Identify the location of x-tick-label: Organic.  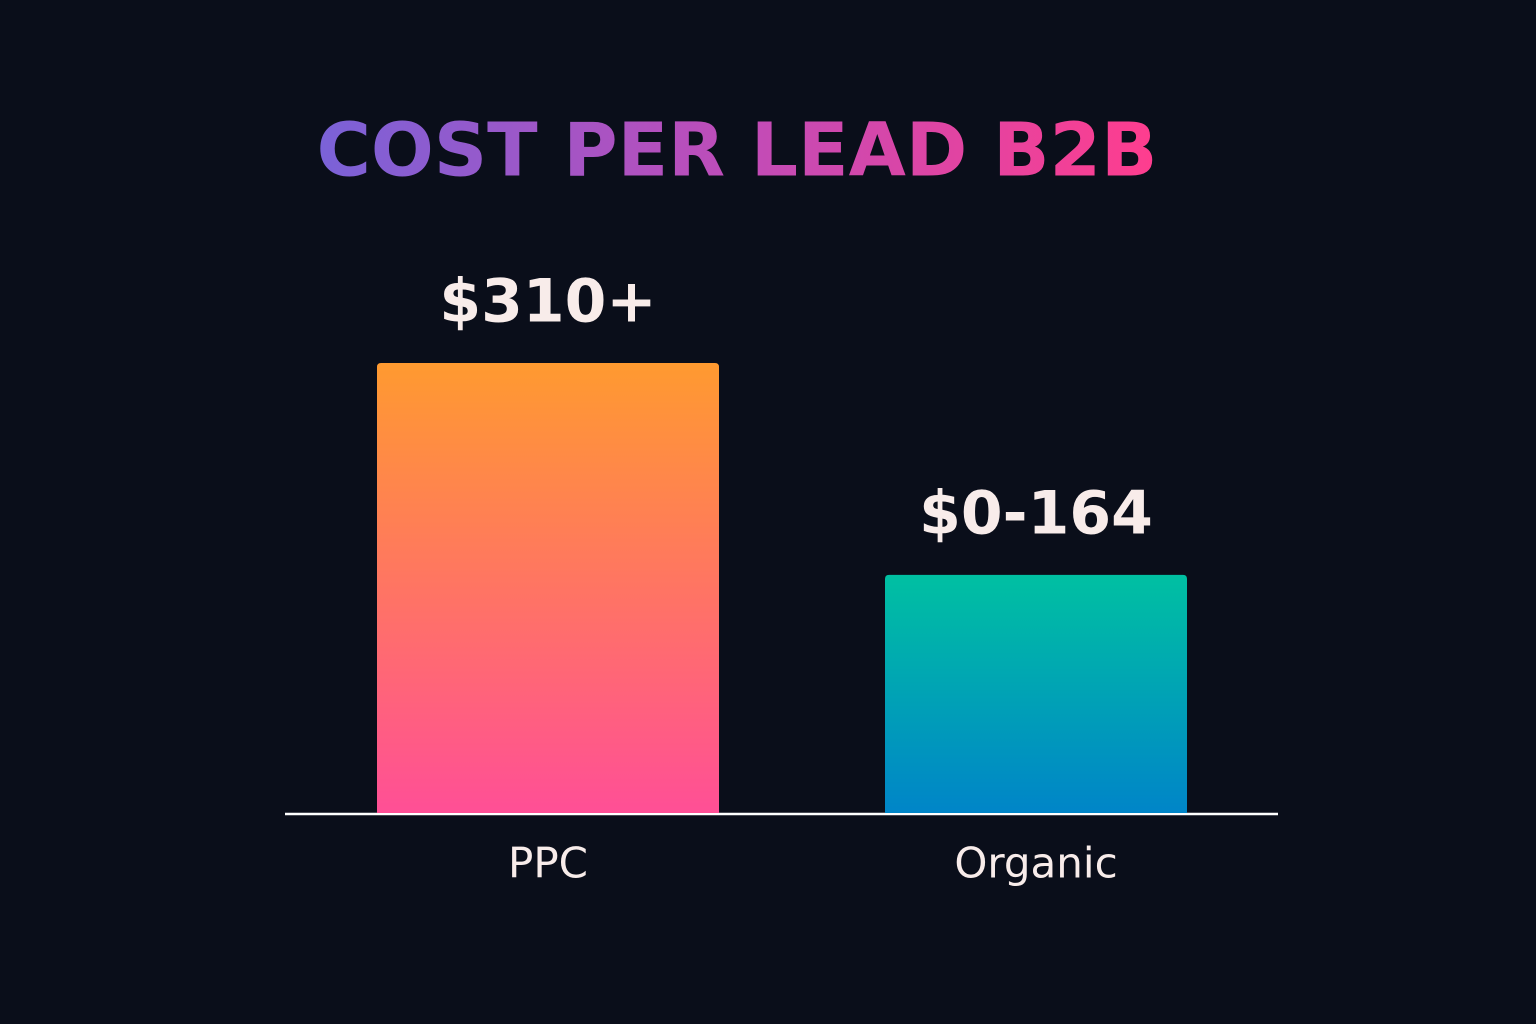
(1035, 863).